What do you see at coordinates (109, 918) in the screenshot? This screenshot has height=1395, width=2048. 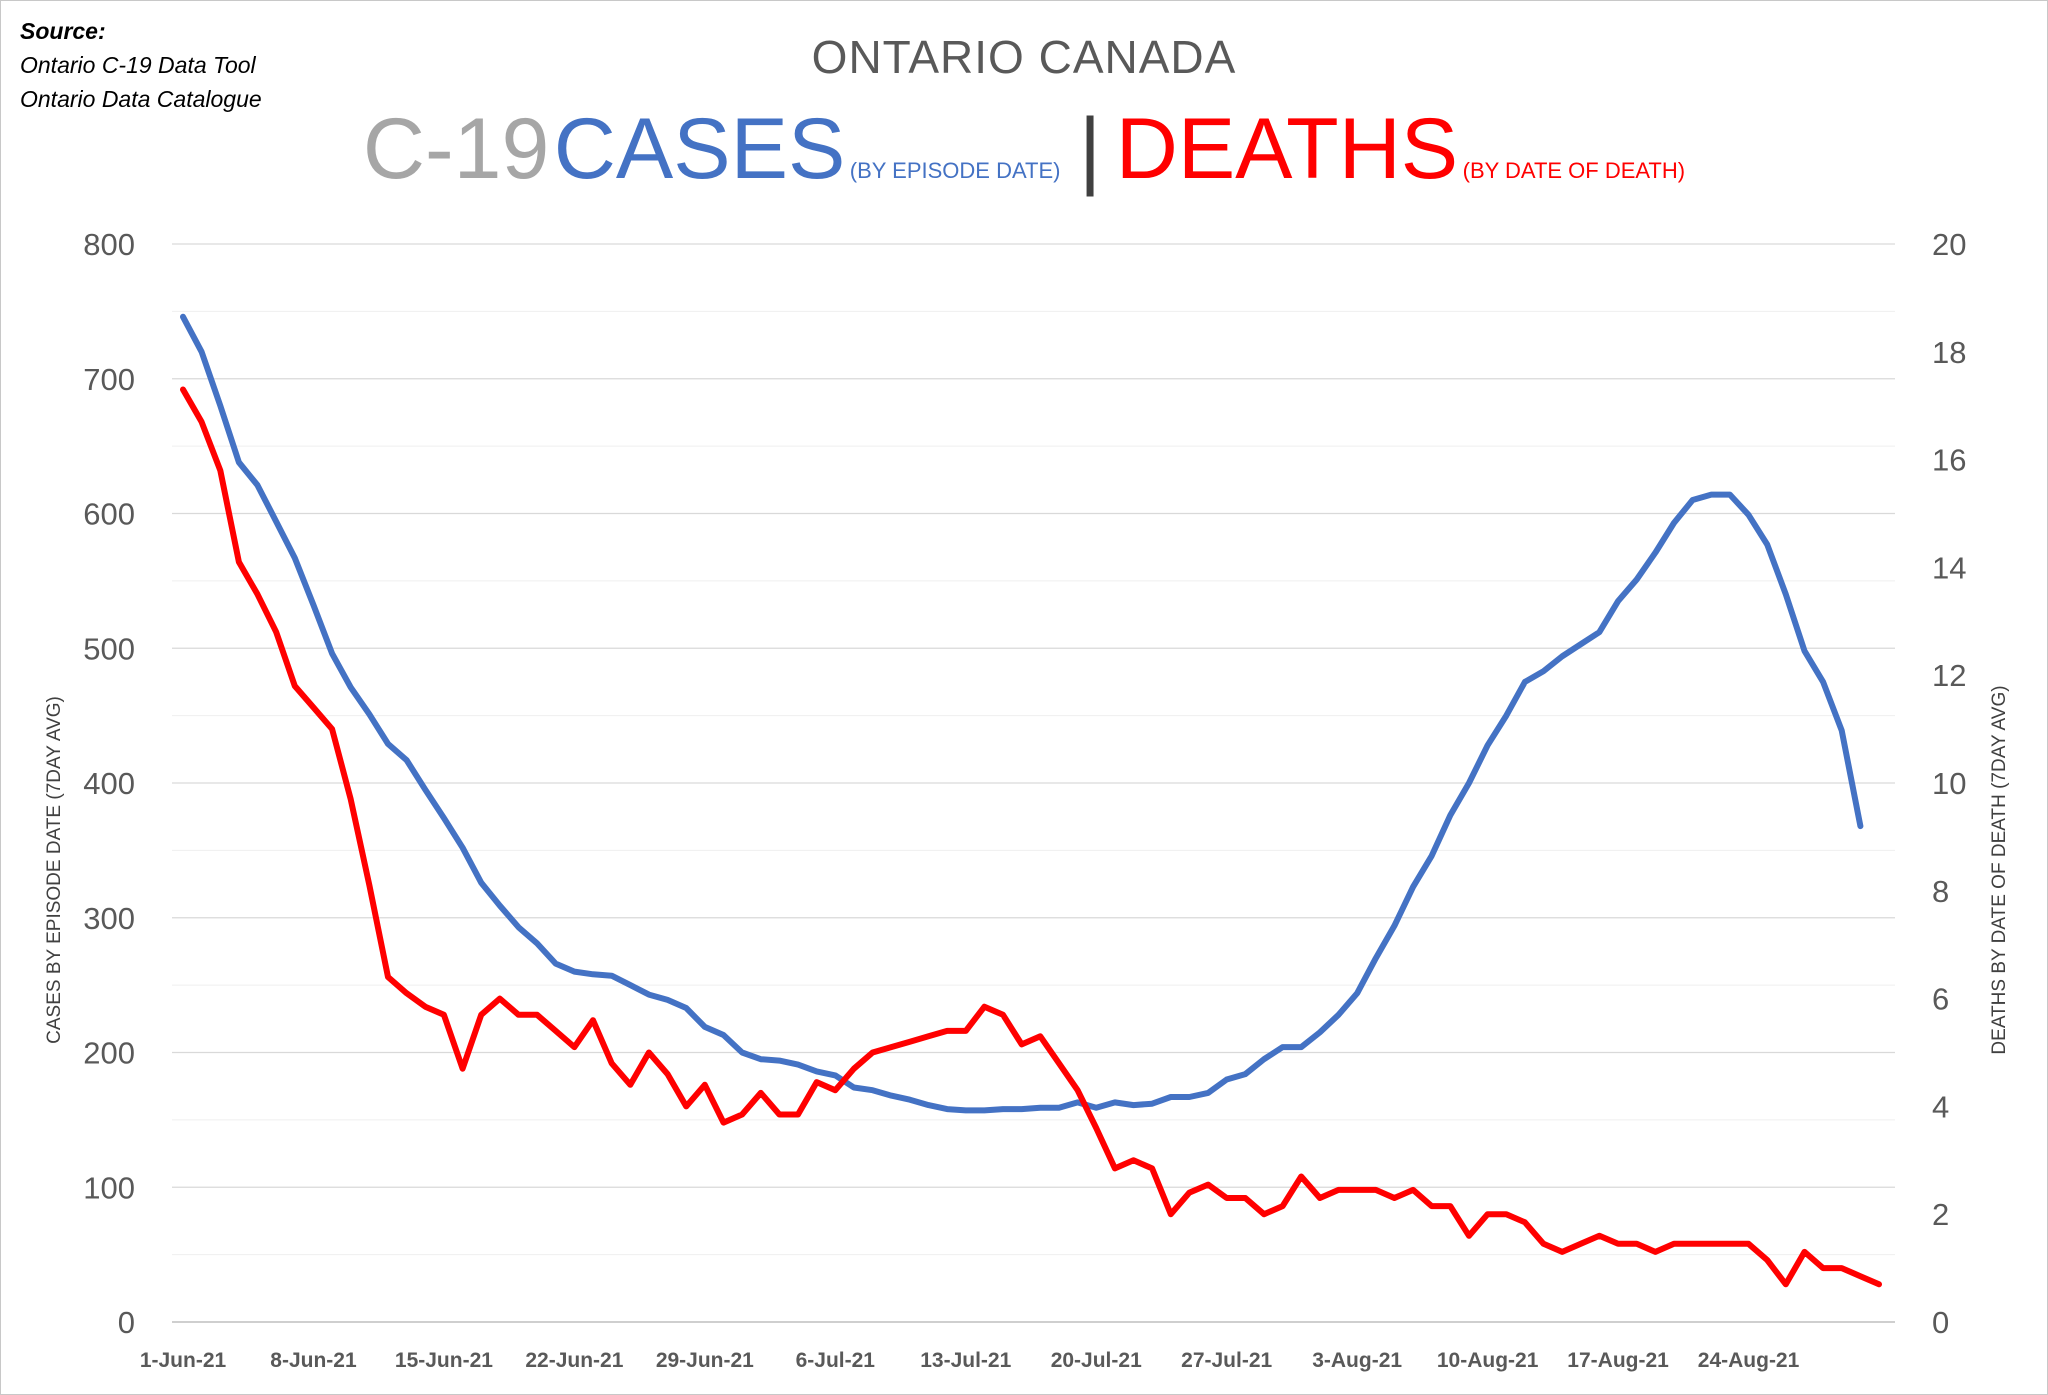 I see `left-tick-label: 300` at bounding box center [109, 918].